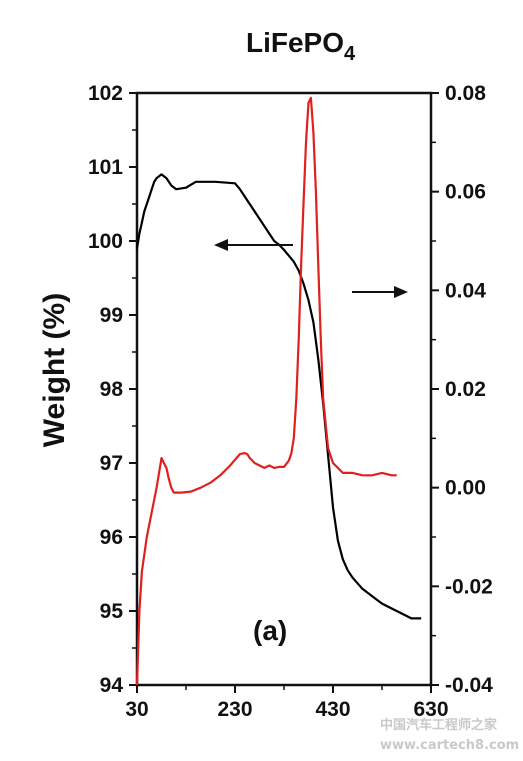  I want to click on y-axis-title: Weight (%), so click(54, 370).